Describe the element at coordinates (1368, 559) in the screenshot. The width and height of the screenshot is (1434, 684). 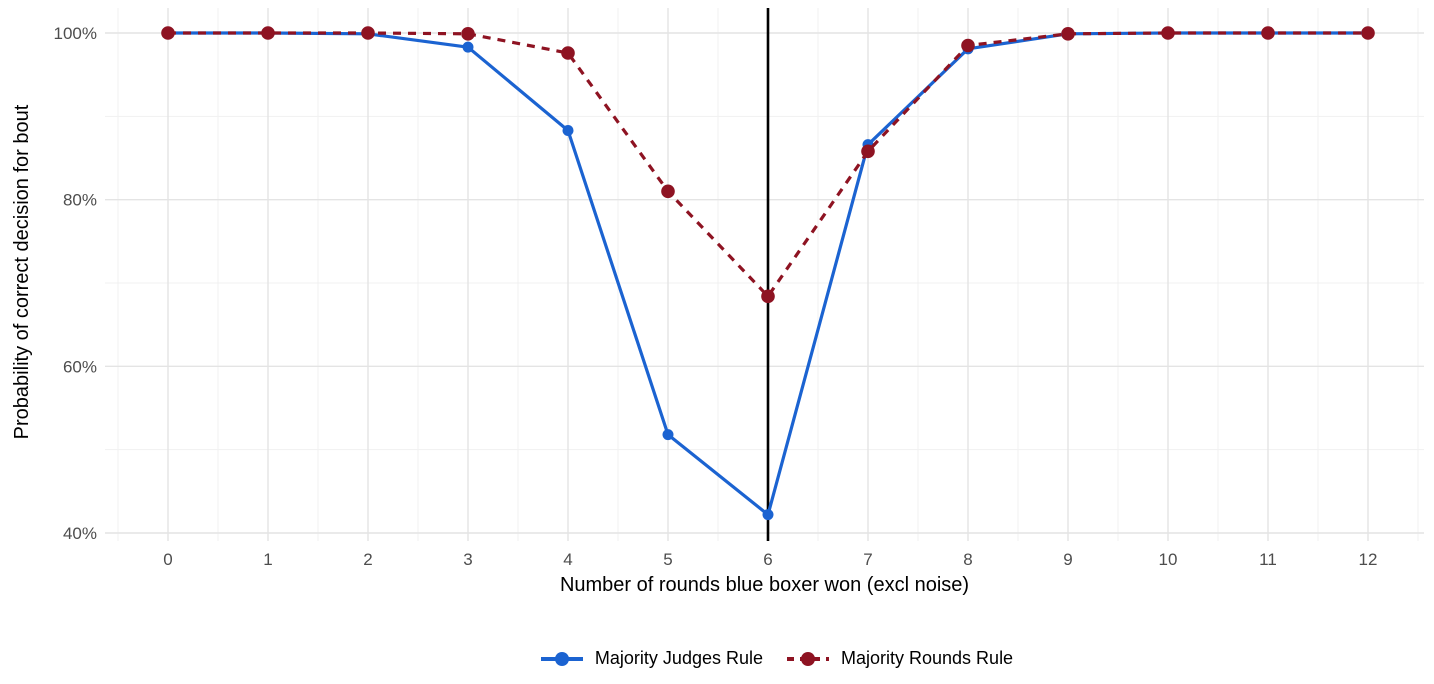
I see `x-tick-label: 12` at that location.